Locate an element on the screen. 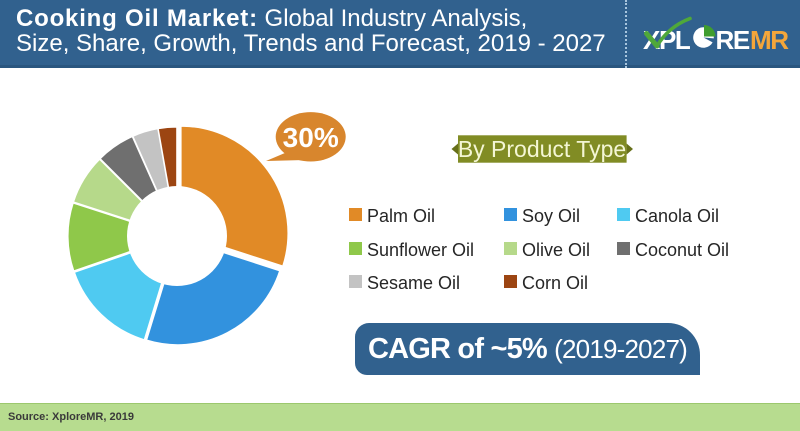 The image size is (800, 431). svg-text: 30% is located at coordinates (311, 137).